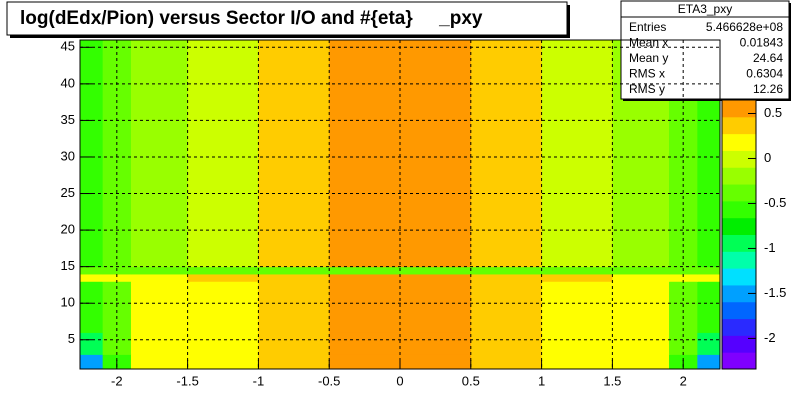  What do you see at coordinates (647, 74) in the screenshot?
I see `stats-label: RMS x` at bounding box center [647, 74].